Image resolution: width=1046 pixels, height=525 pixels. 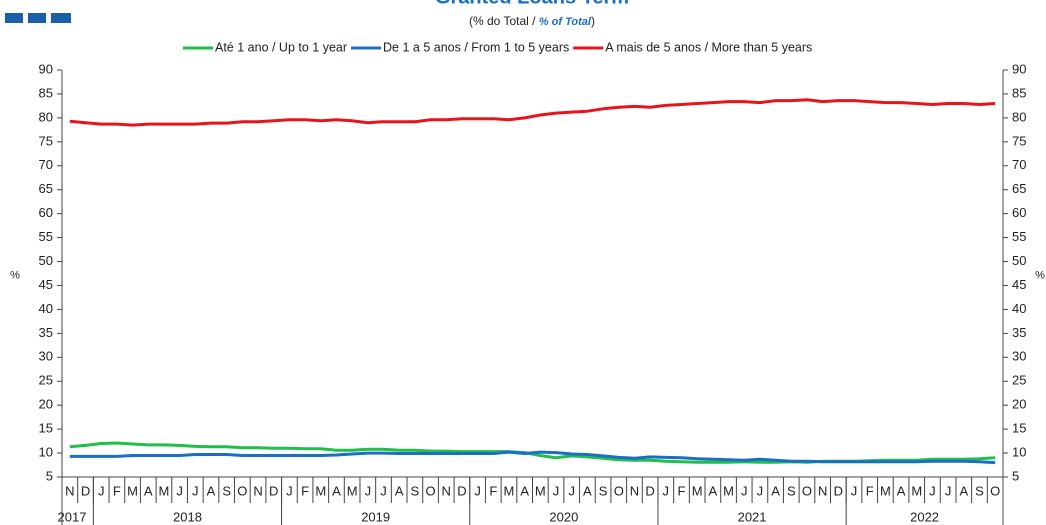 I want to click on y2-tick-label: 10, so click(x=1019, y=451).